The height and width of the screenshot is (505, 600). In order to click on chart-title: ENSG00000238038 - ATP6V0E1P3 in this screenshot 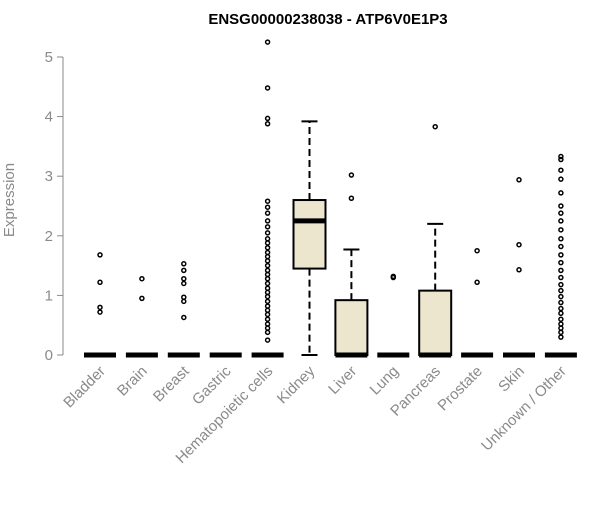, I will do `click(327, 19)`.